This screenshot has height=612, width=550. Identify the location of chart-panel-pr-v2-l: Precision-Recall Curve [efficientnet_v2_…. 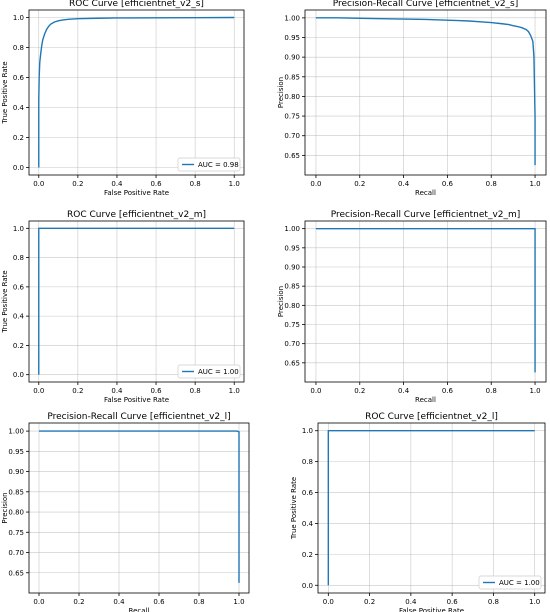
(125, 512).